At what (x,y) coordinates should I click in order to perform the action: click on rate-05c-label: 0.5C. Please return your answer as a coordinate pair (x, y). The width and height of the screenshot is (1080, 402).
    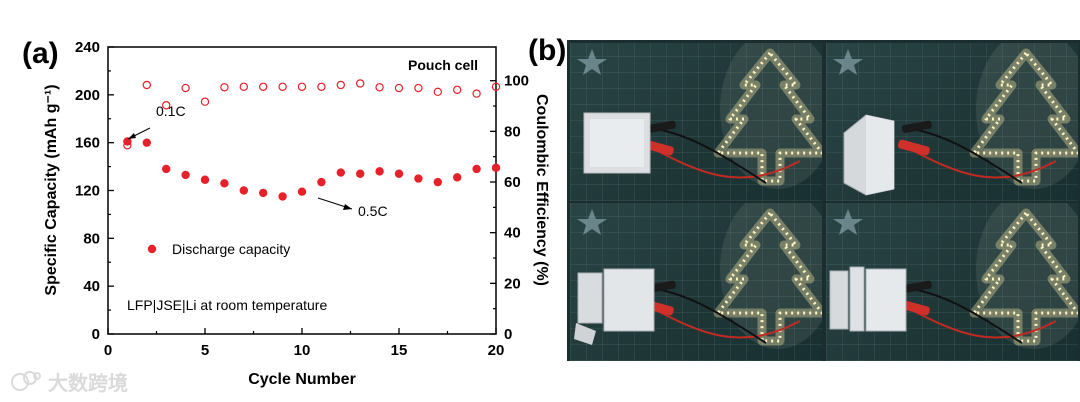
    Looking at the image, I should click on (373, 211).